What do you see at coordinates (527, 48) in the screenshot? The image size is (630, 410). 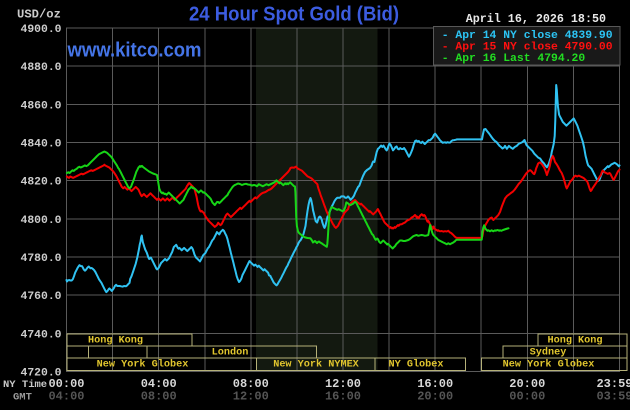 I see `svg-text: - Apr 15 NY close 4790.00` at bounding box center [527, 48].